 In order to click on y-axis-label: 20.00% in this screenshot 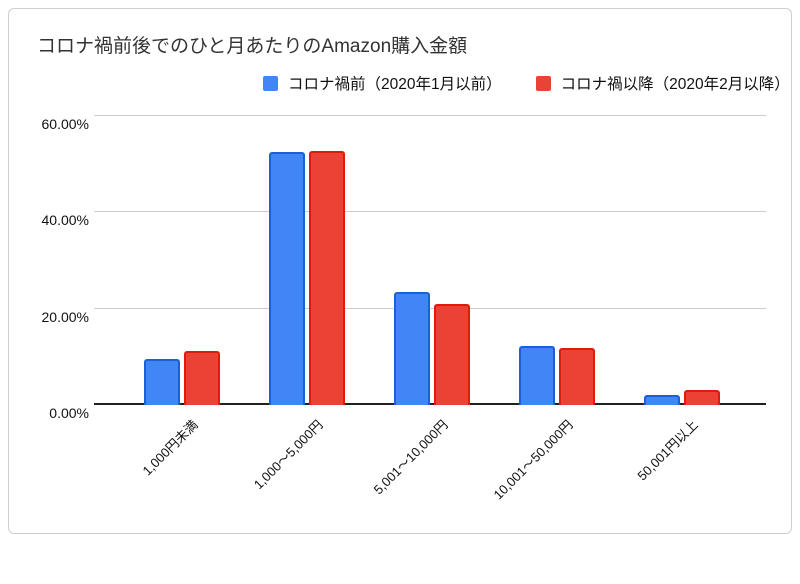, I will do `click(65, 316)`.